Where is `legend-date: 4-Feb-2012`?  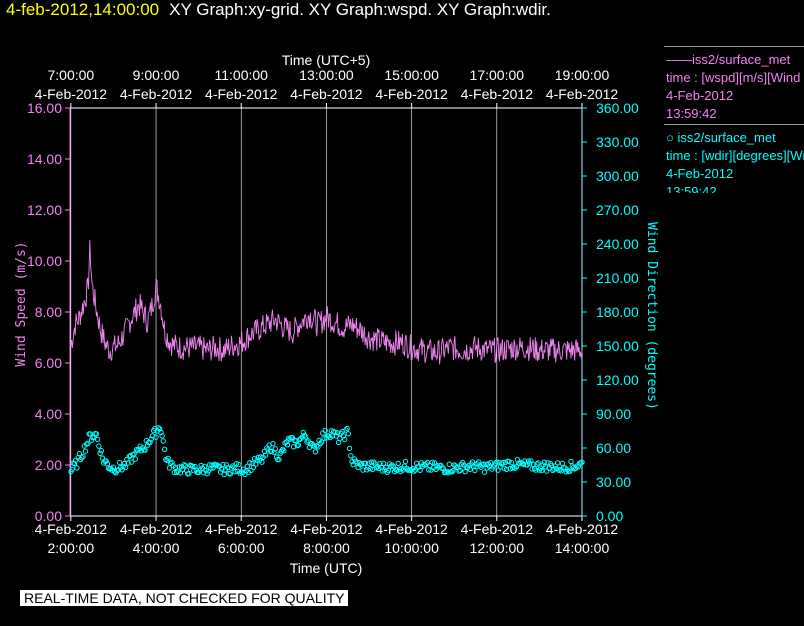
legend-date: 4-Feb-2012 is located at coordinates (700, 173).